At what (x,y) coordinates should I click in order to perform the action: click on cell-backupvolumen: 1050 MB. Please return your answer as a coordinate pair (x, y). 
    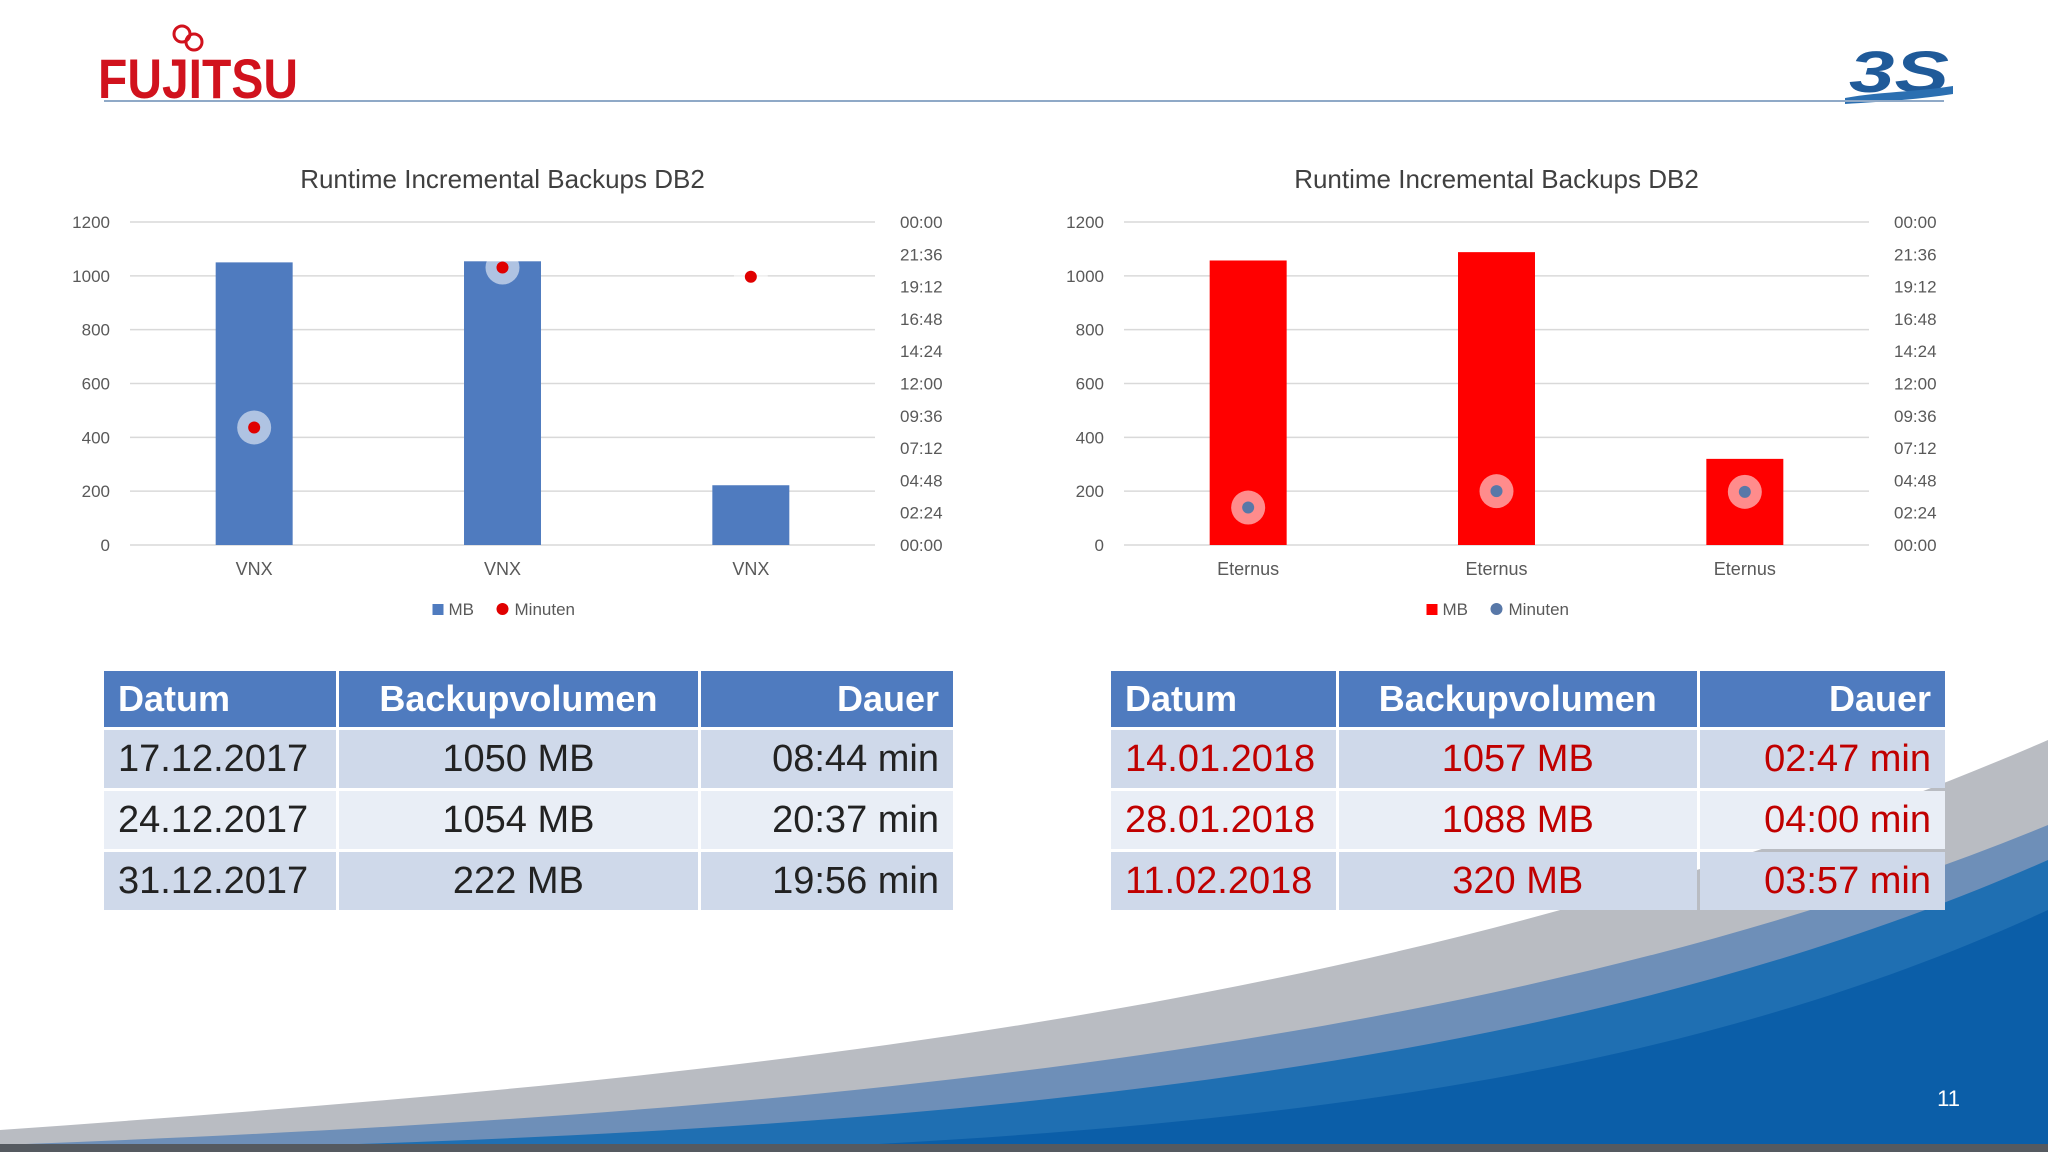
    Looking at the image, I should click on (518, 759).